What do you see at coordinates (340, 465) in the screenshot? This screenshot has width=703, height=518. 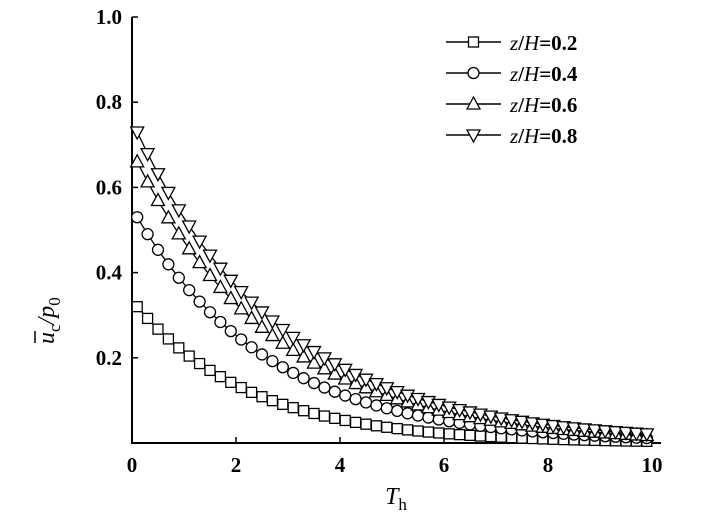 I see `x-tick-label: 4` at bounding box center [340, 465].